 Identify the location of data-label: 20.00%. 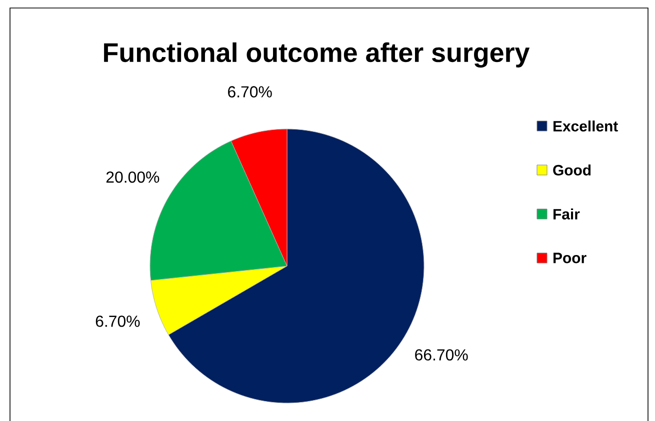
(133, 177).